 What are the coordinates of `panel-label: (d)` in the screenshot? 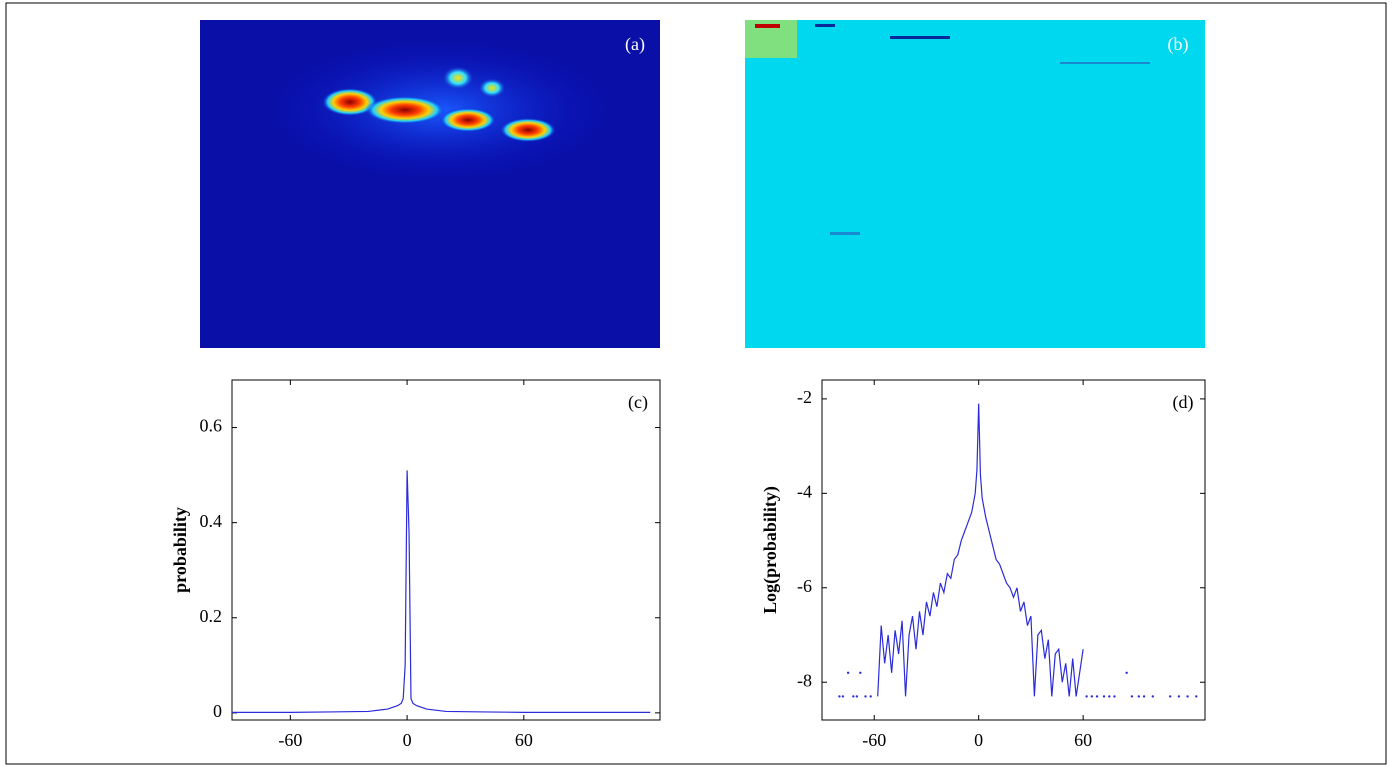 It's located at (1183, 402).